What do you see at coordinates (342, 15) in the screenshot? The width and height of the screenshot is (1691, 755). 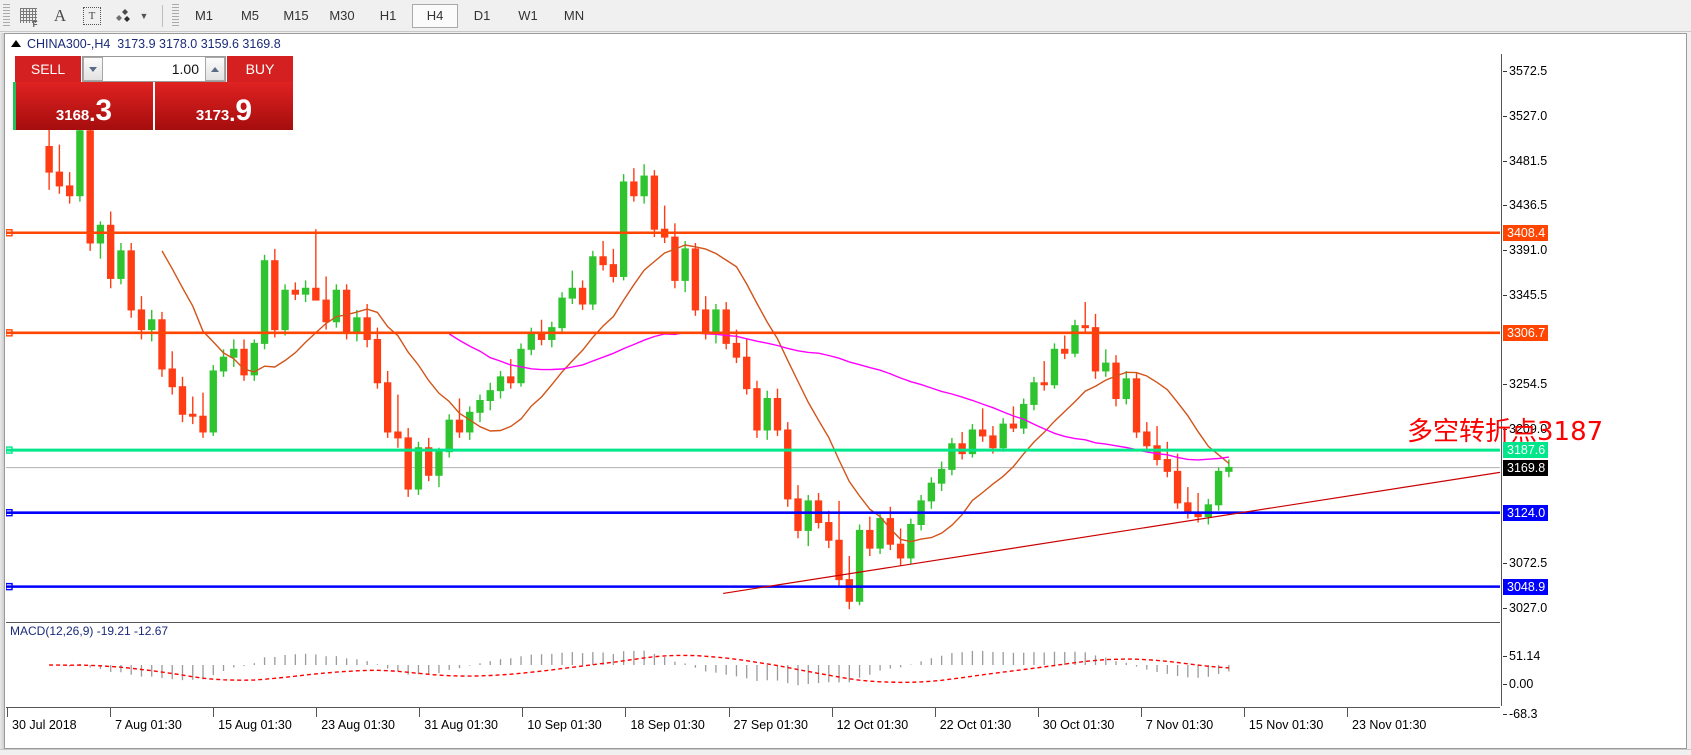 I see `timeframe-m30: M30` at bounding box center [342, 15].